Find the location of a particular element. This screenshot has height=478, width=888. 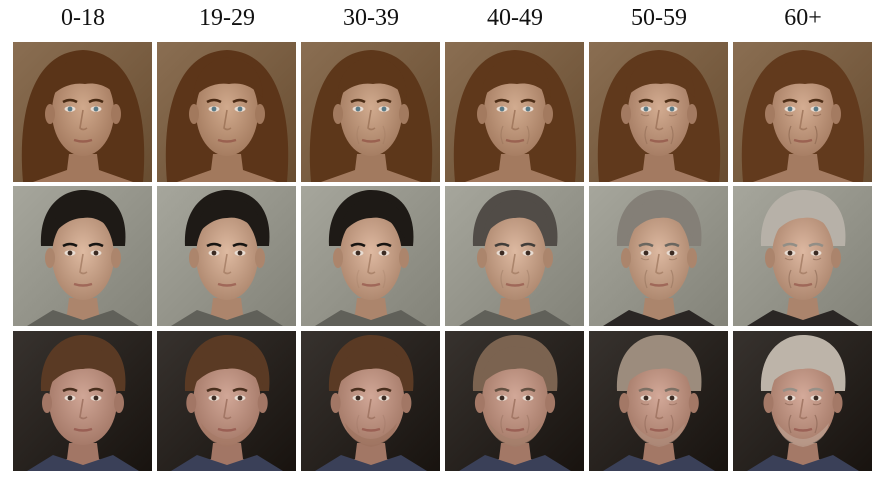

age-label-19-29: 19-29 is located at coordinates (227, 18).